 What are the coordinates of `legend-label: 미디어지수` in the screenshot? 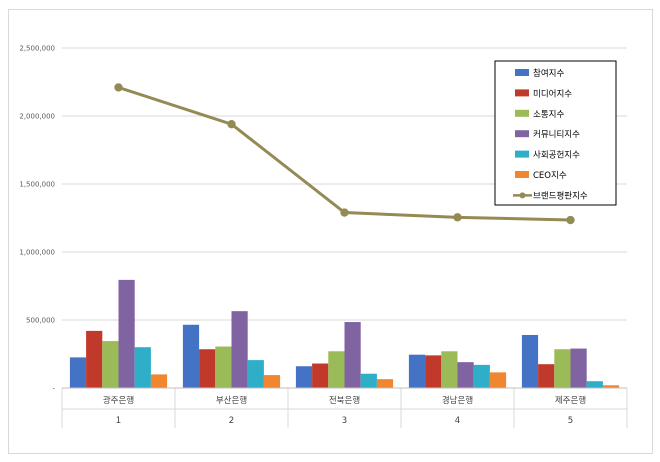 It's located at (552, 93).